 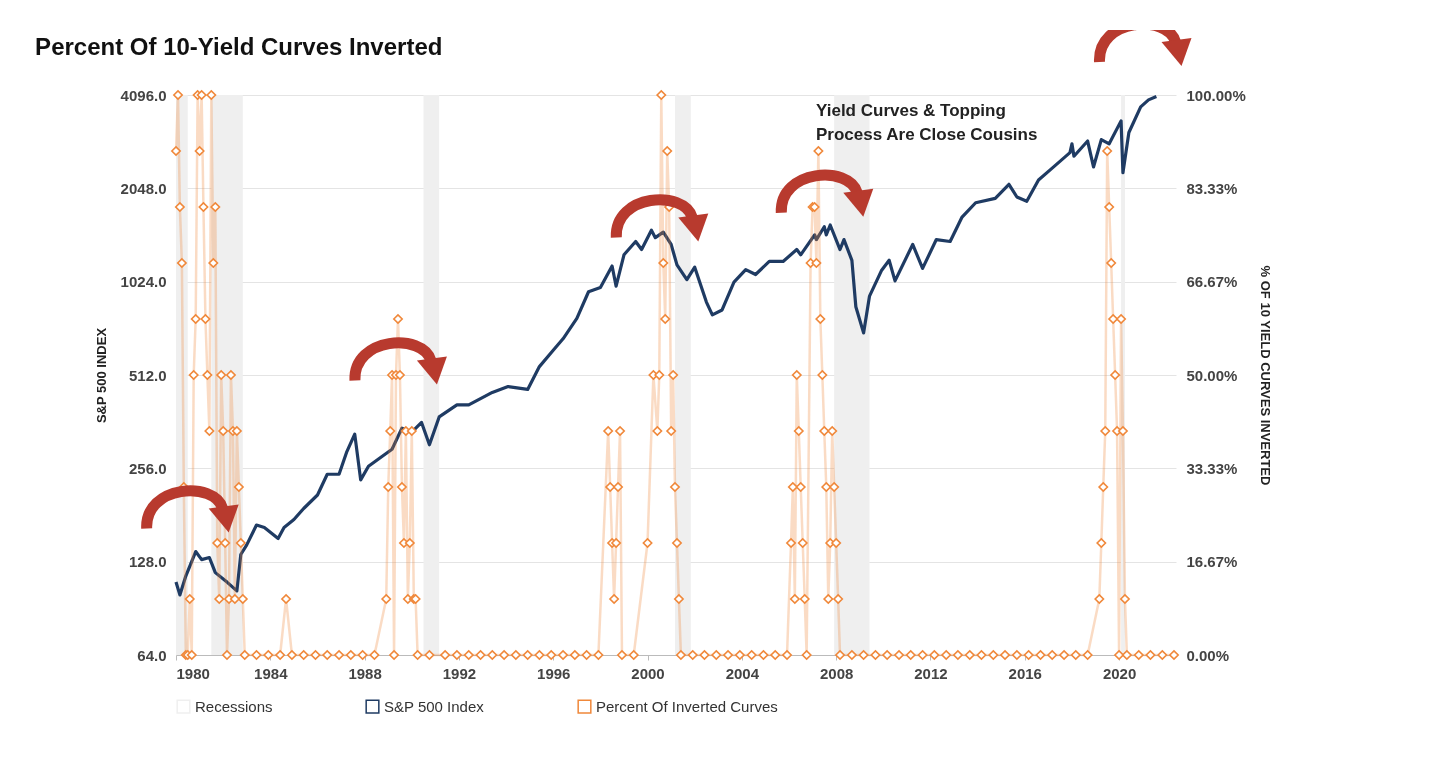 What do you see at coordinates (143, 282) in the screenshot?
I see `y-tick-label: 1024.0` at bounding box center [143, 282].